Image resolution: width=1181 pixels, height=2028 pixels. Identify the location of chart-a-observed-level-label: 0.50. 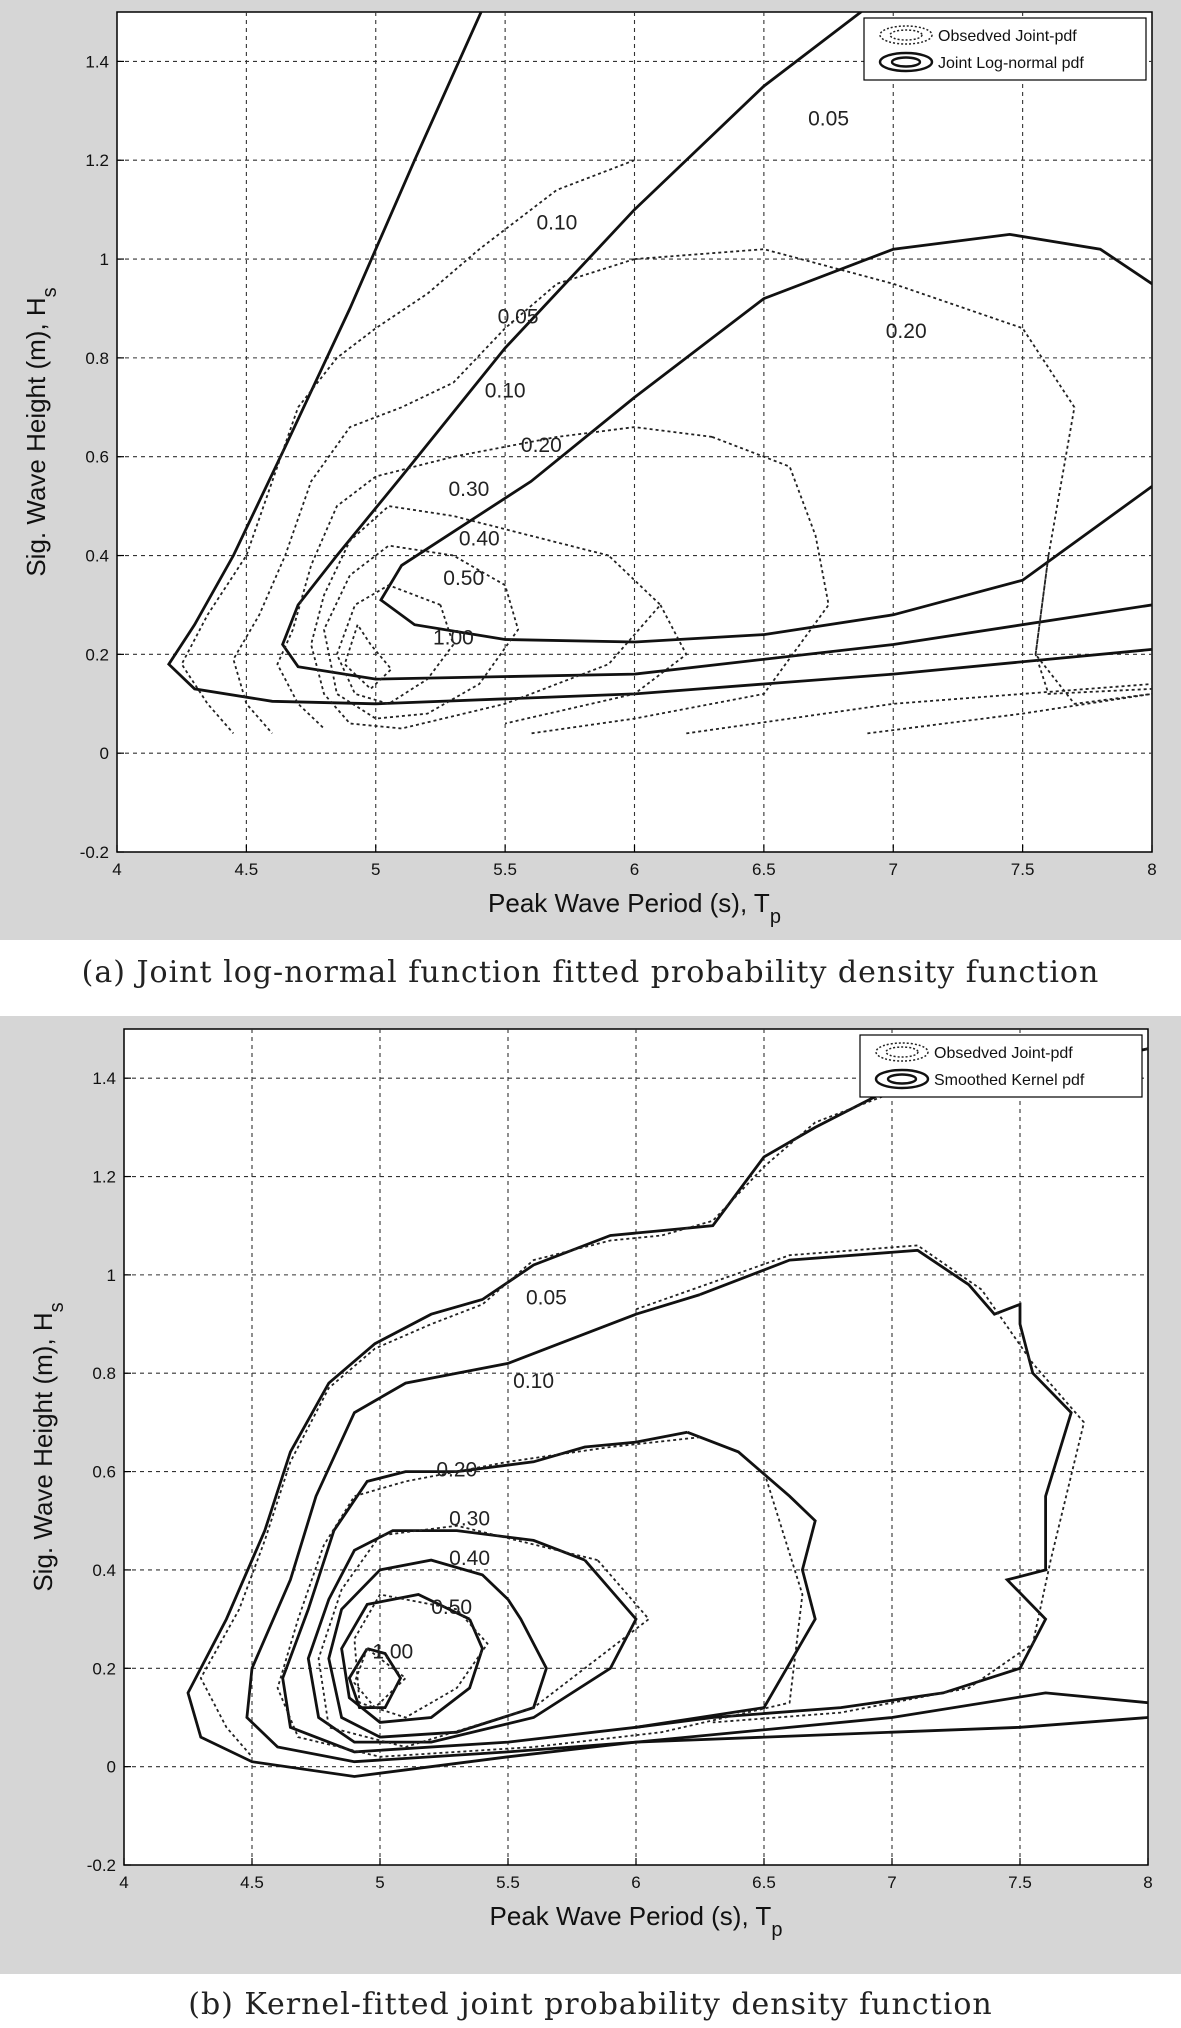
(463, 578).